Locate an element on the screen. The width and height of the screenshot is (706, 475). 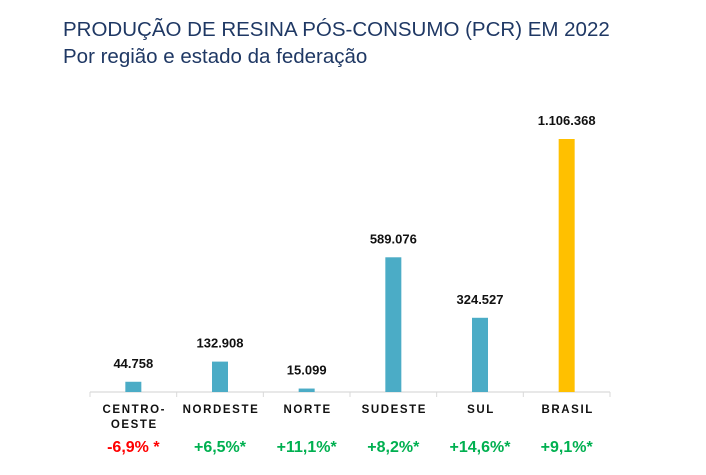
growth-label: +14,6%* is located at coordinates (481, 447).